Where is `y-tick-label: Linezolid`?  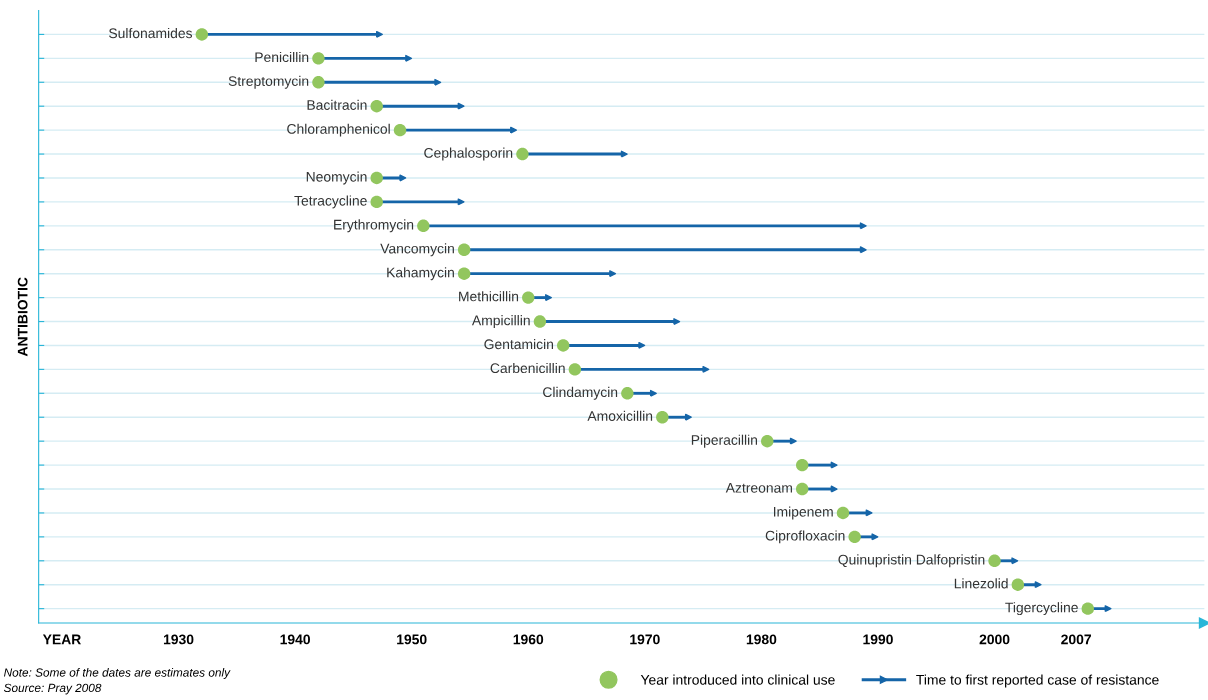 y-tick-label: Linezolid is located at coordinates (981, 583).